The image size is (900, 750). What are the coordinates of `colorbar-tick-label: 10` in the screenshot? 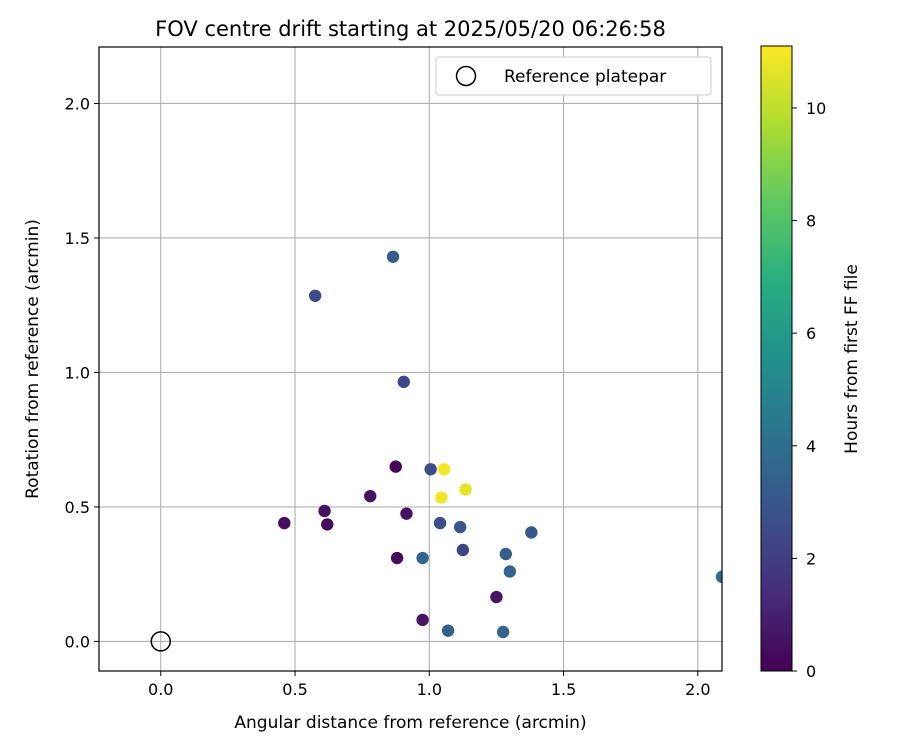 It's located at (816, 108).